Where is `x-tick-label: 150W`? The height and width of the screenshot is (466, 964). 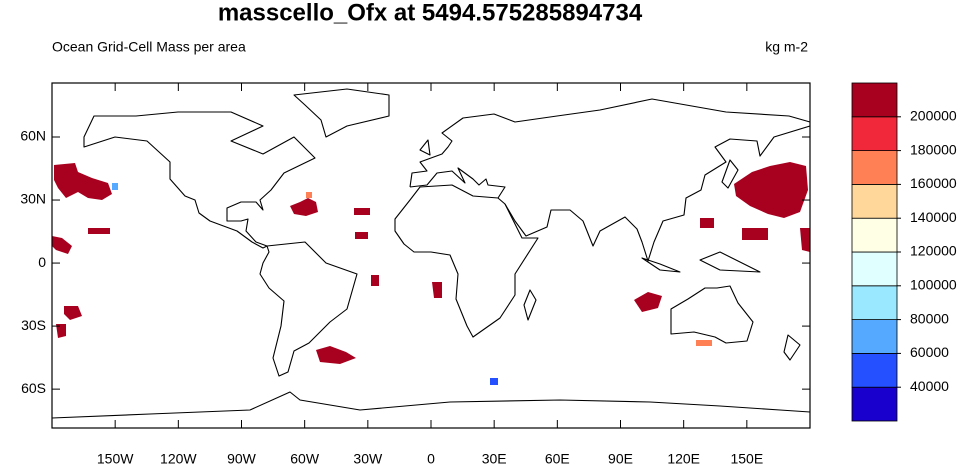 x-tick-label: 150W is located at coordinates (115, 458).